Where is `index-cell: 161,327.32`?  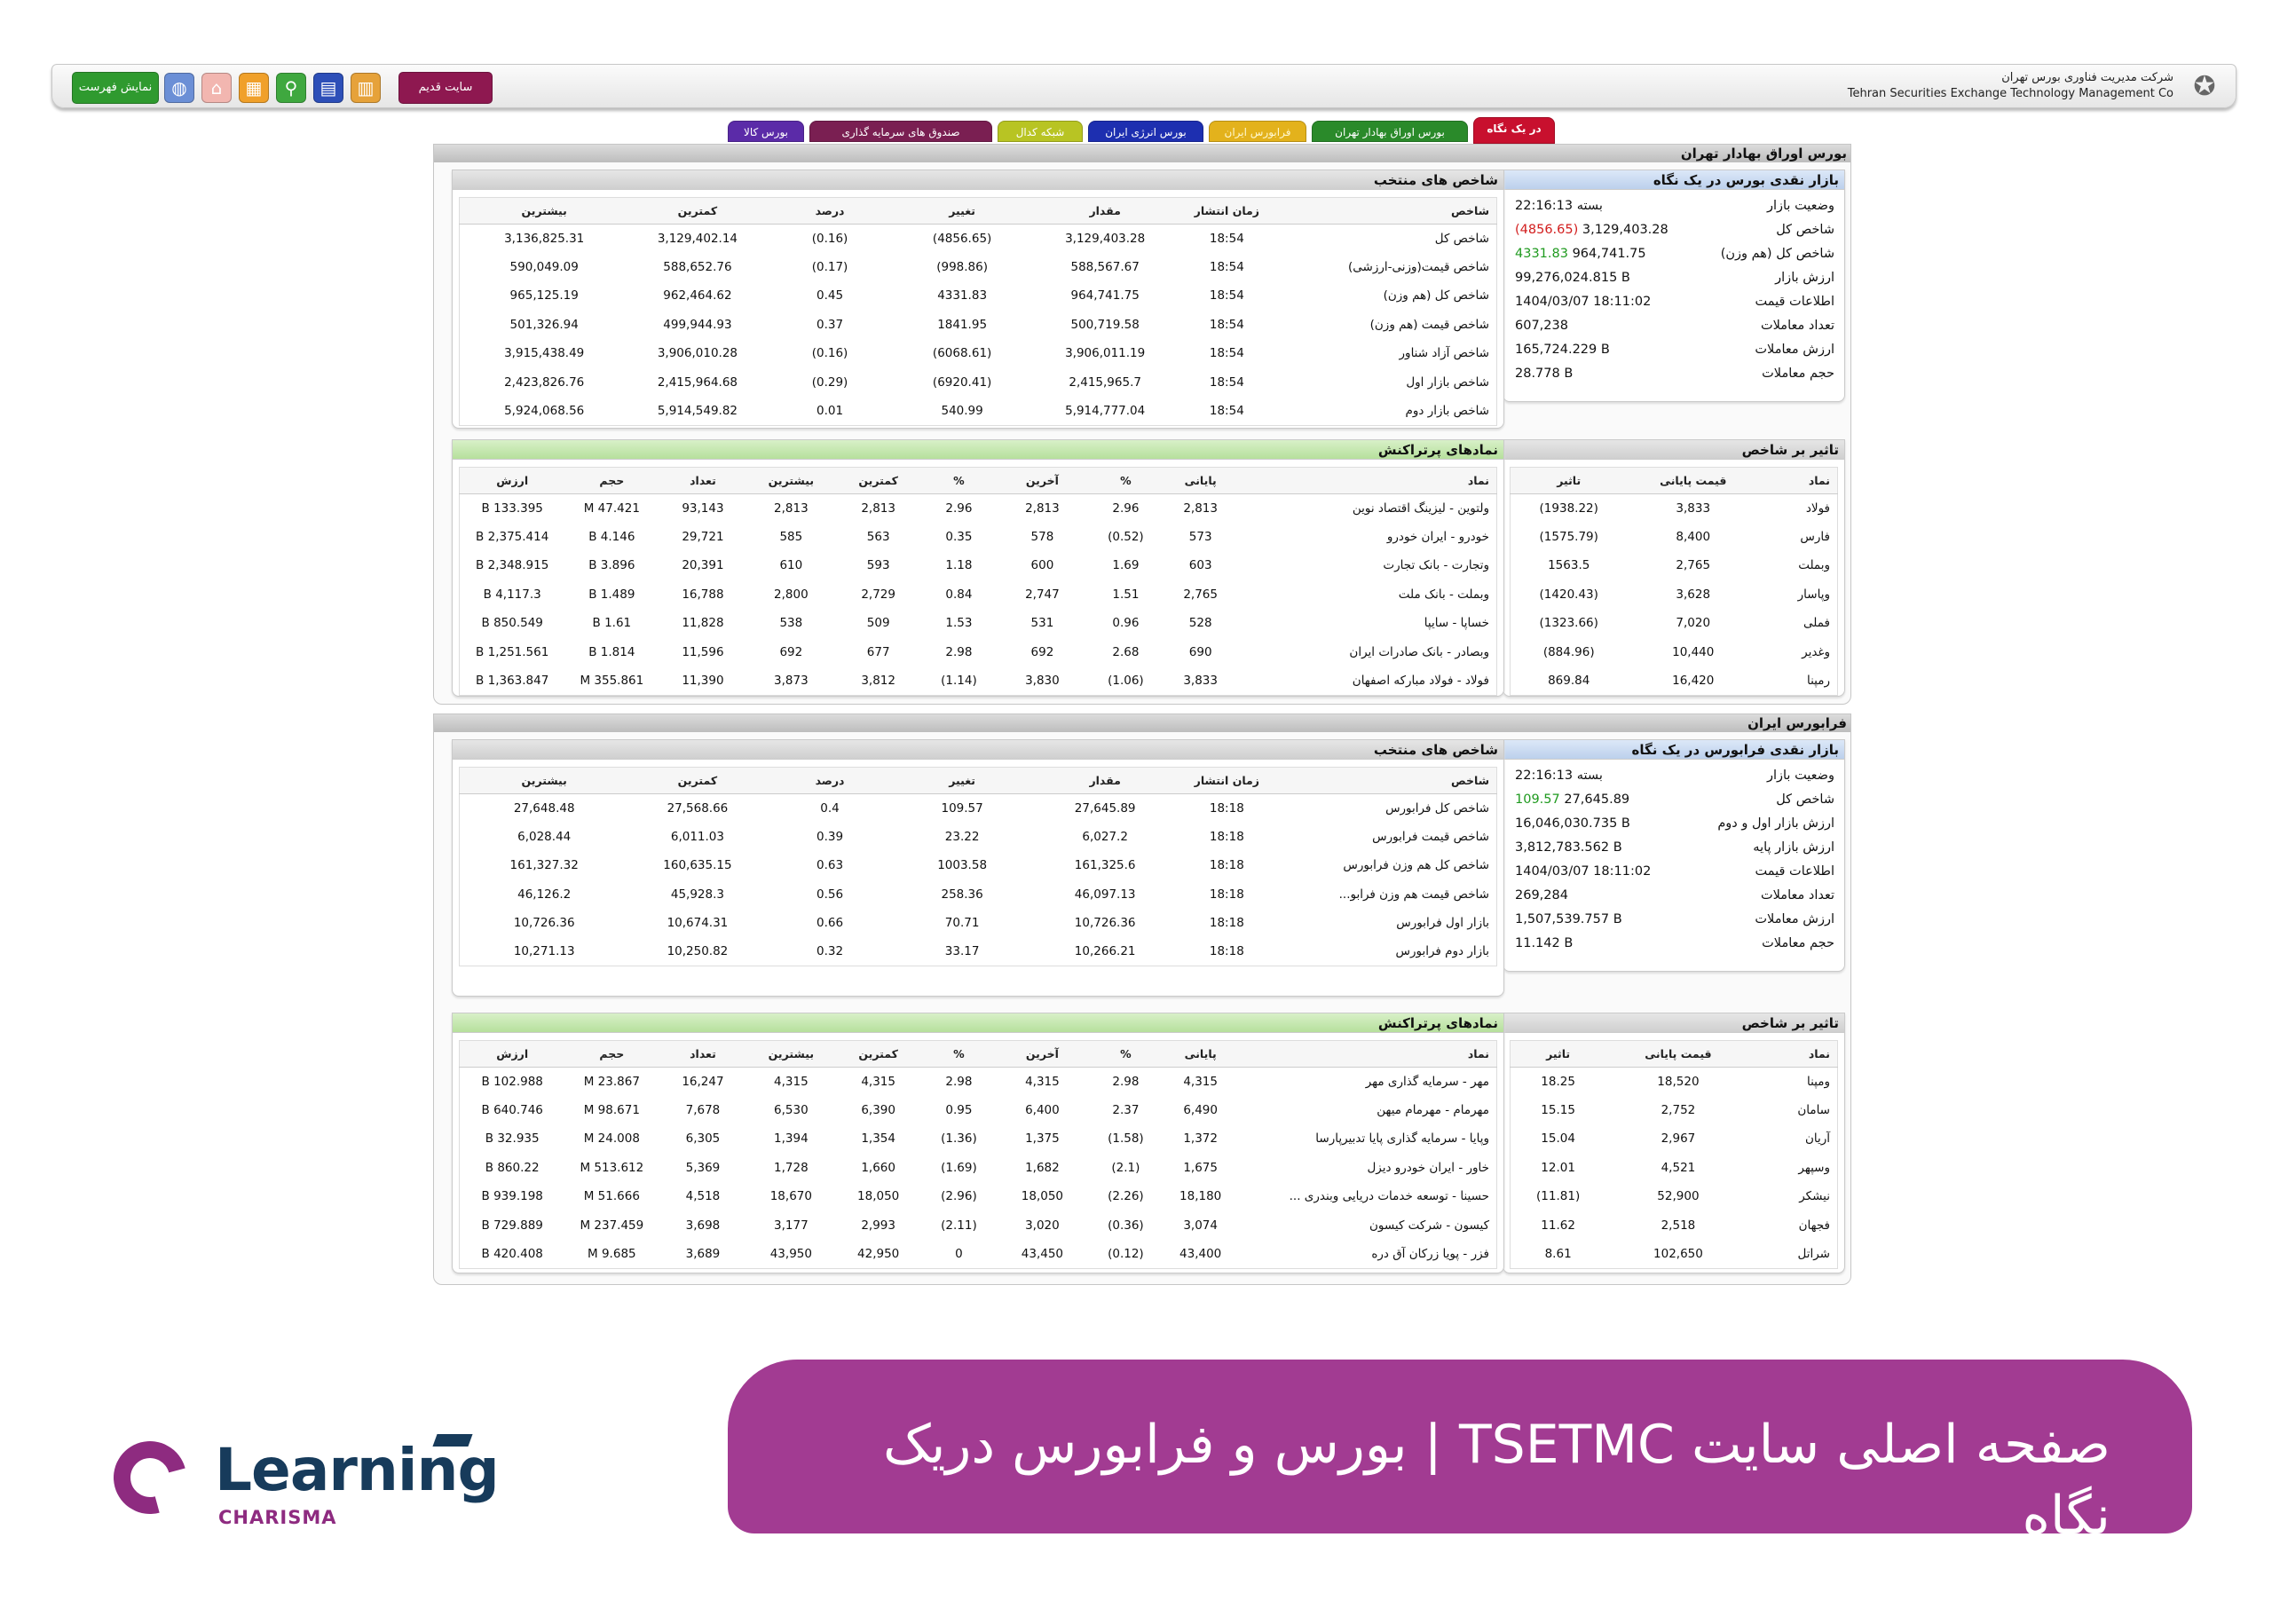
index-cell: 161,327.32 is located at coordinates (544, 865).